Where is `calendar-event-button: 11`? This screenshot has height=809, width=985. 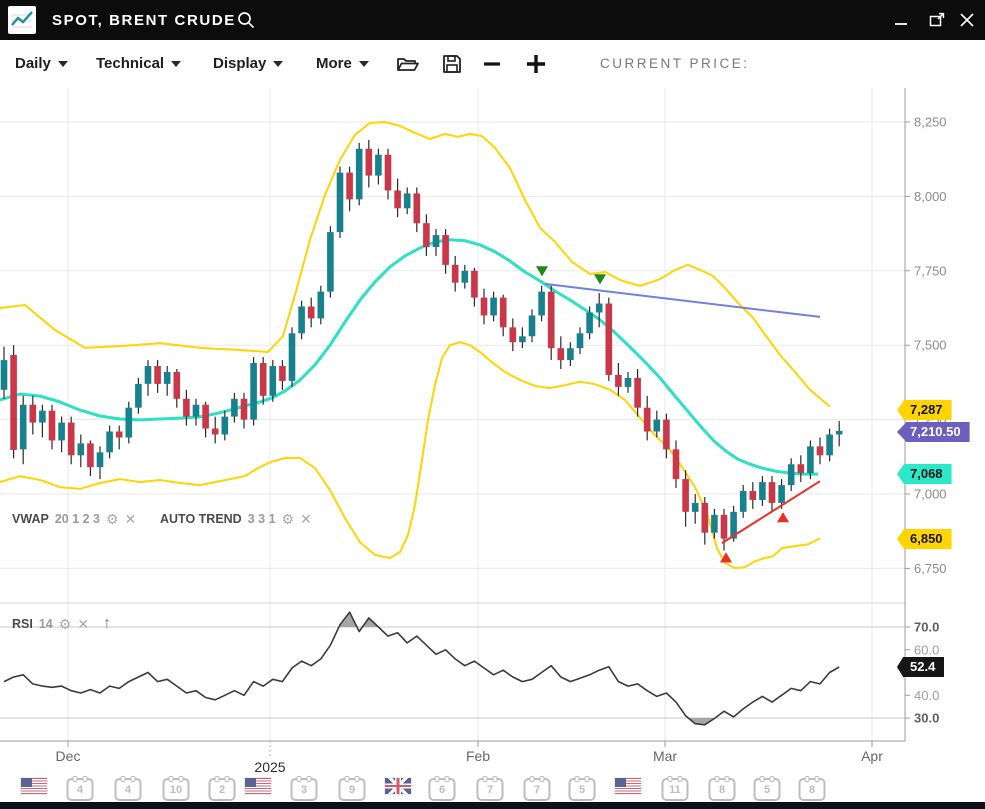
calendar-event-button: 11 is located at coordinates (675, 788).